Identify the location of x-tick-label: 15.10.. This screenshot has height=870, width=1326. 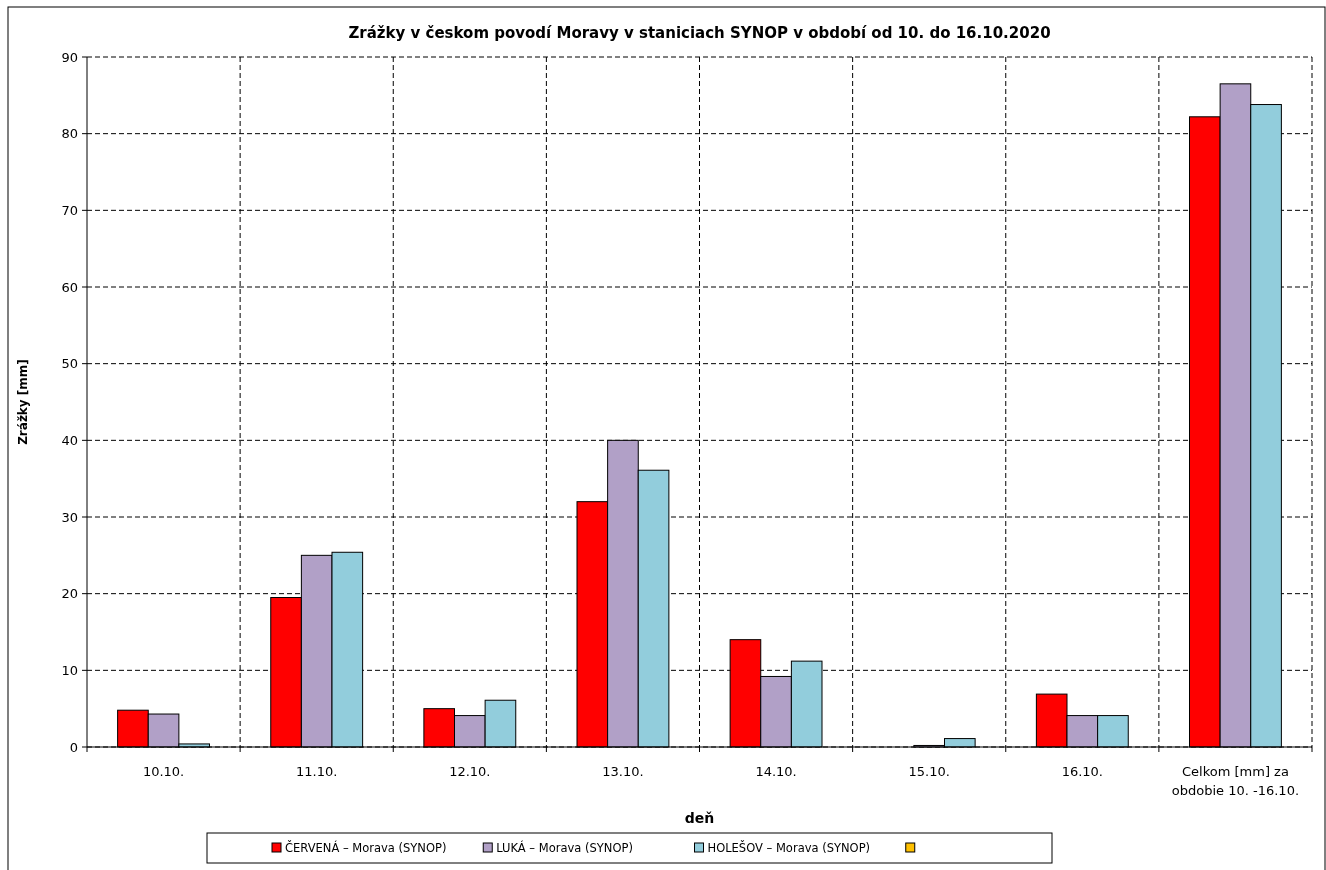
(929, 771).